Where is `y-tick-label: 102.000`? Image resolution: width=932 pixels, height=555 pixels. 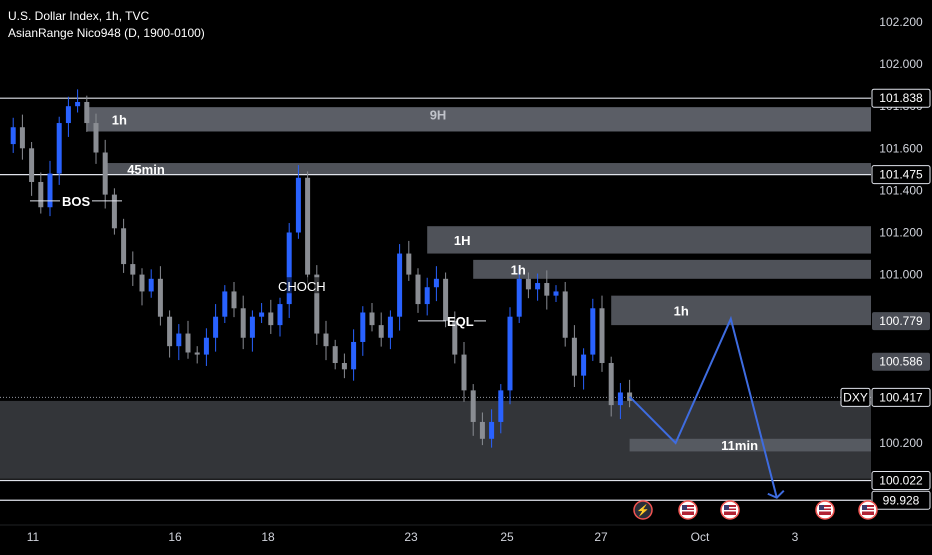 y-tick-label: 102.000 is located at coordinates (901, 64).